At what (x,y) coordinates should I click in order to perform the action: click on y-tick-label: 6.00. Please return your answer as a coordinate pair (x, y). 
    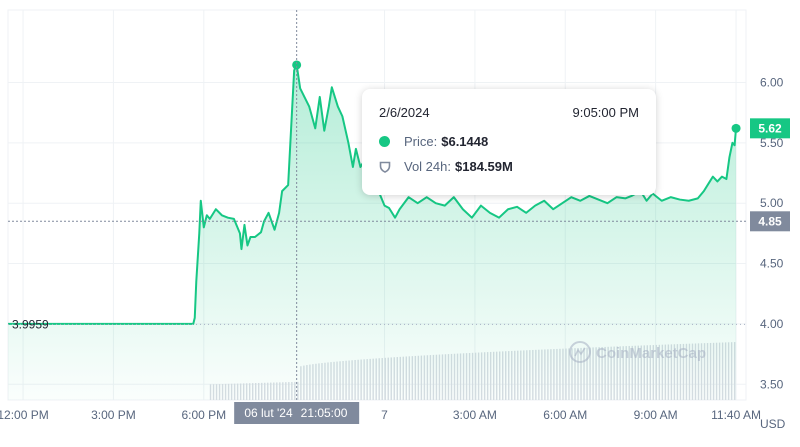
    Looking at the image, I should click on (772, 82).